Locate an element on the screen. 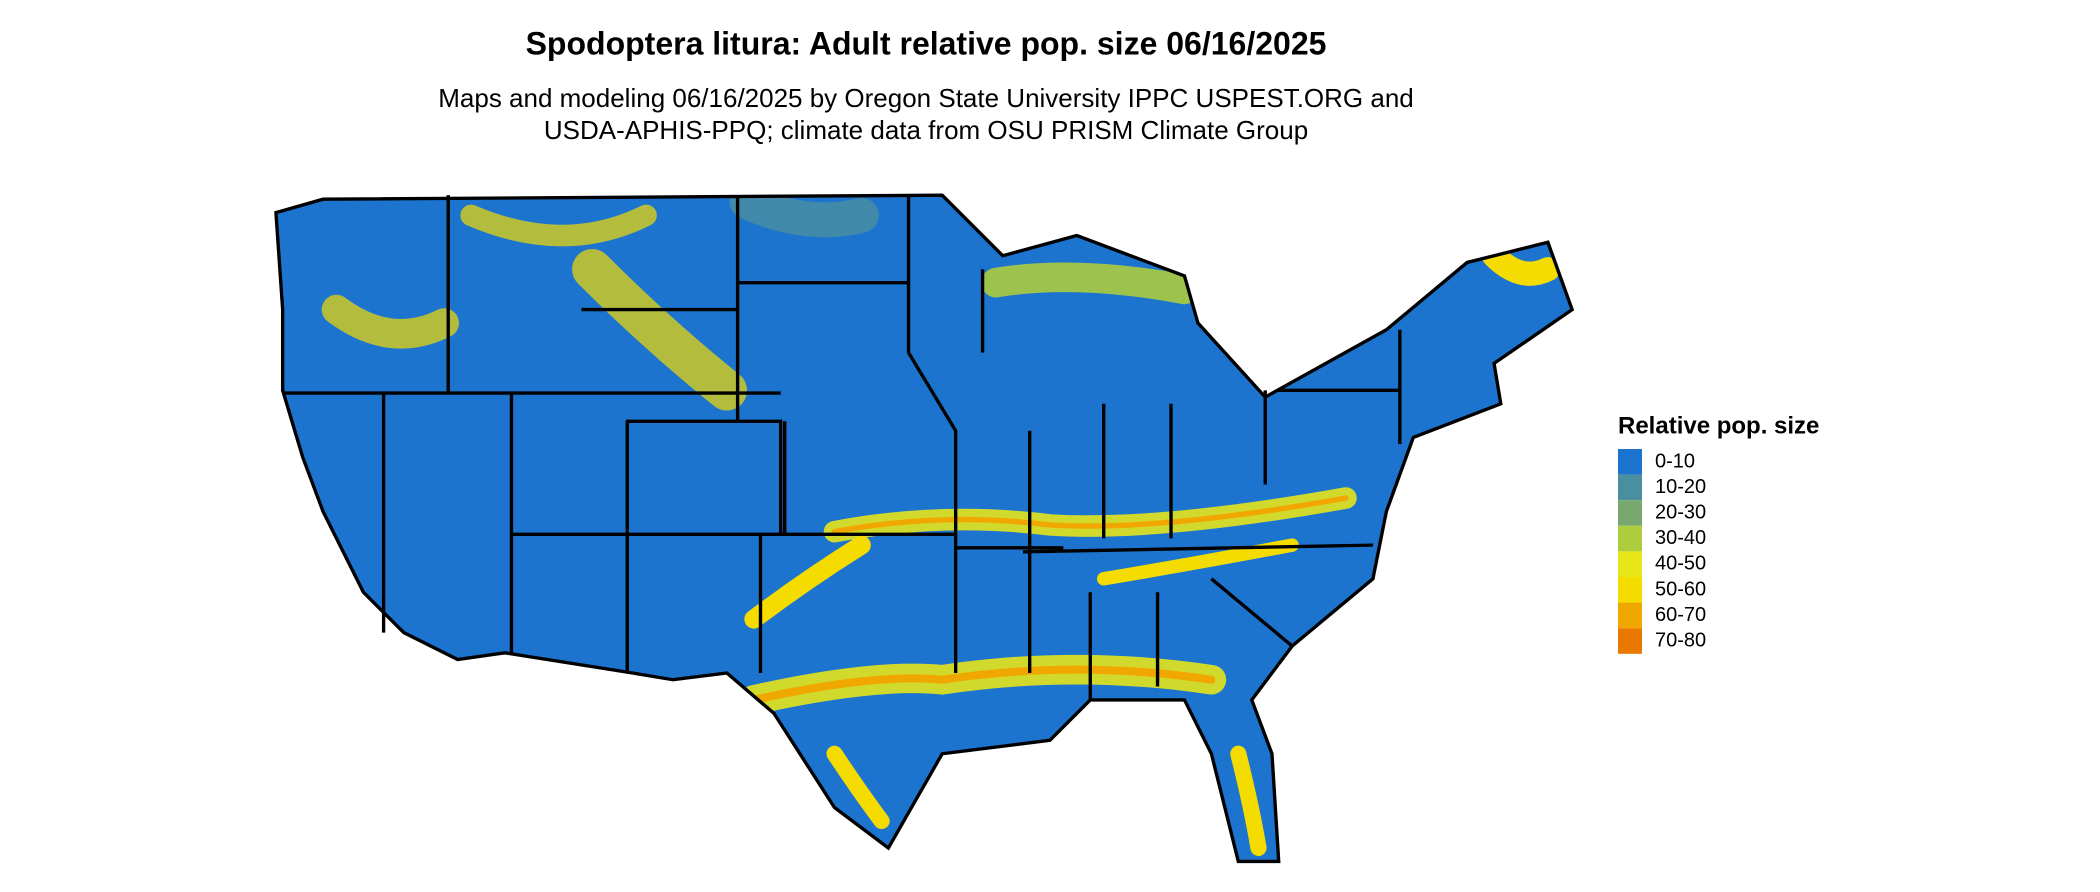  legend-label: 70-80 is located at coordinates (1680, 640).